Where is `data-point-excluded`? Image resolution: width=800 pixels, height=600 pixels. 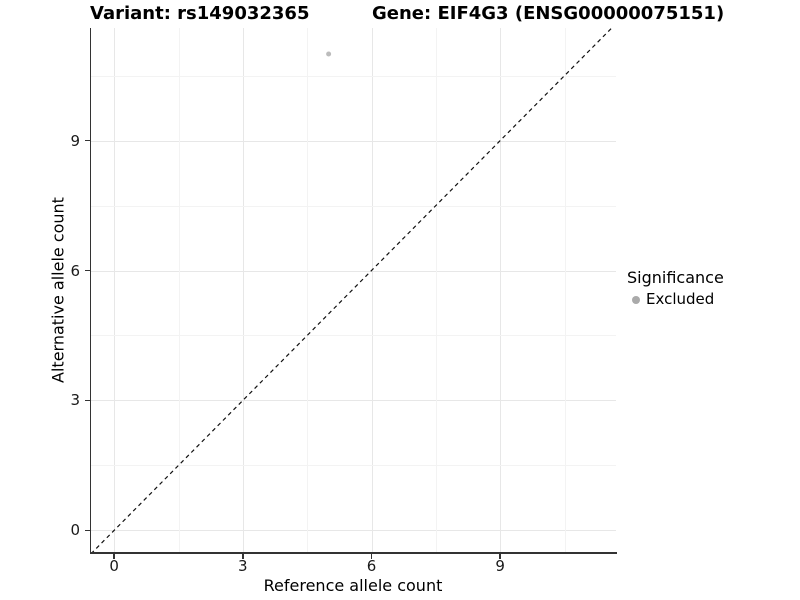 data-point-excluded is located at coordinates (329, 54).